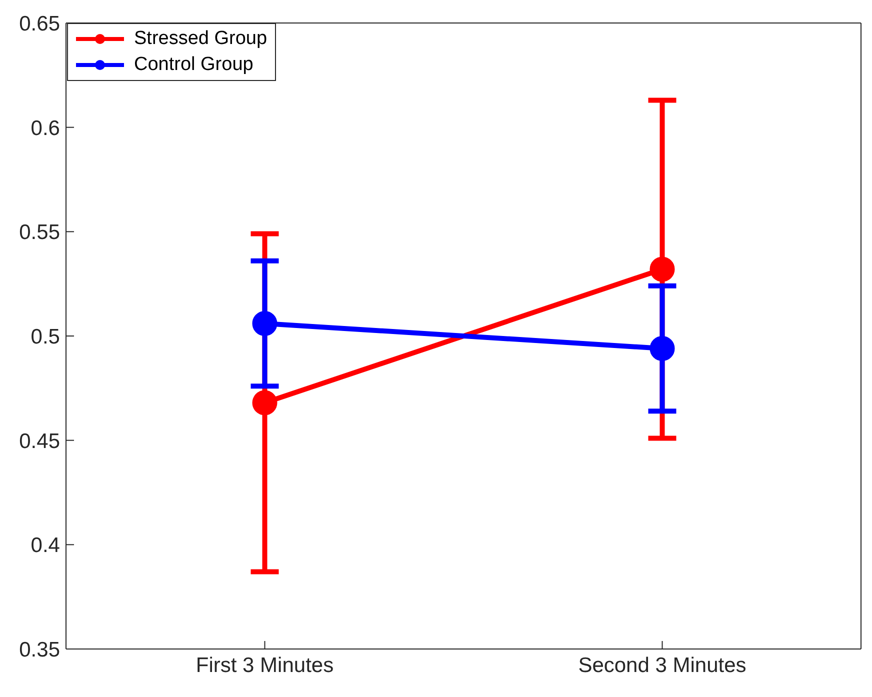  What do you see at coordinates (45, 128) in the screenshot?
I see `y-tick-label: 0.6` at bounding box center [45, 128].